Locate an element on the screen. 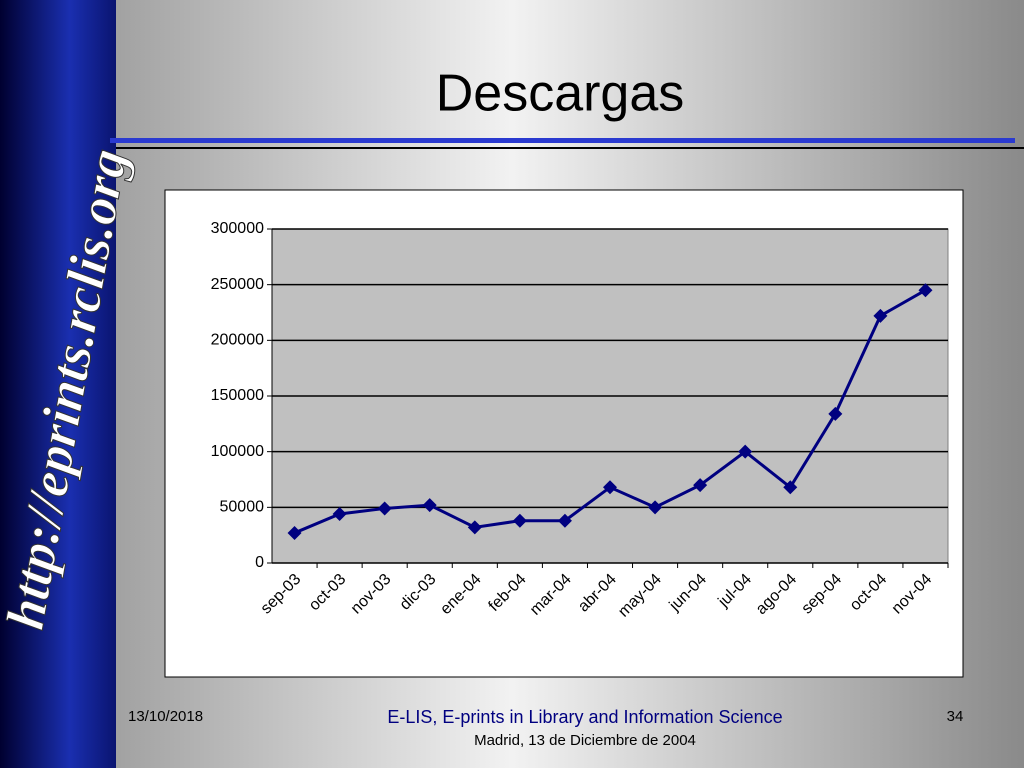 The height and width of the screenshot is (768, 1024). y-tick-label: 150000 is located at coordinates (237, 395).